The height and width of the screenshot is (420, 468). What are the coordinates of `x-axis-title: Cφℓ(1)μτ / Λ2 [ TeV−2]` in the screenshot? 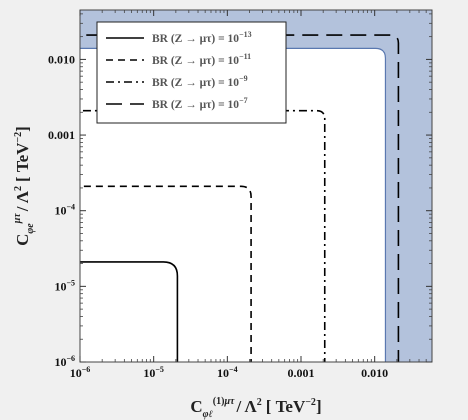 It's located at (255, 408).